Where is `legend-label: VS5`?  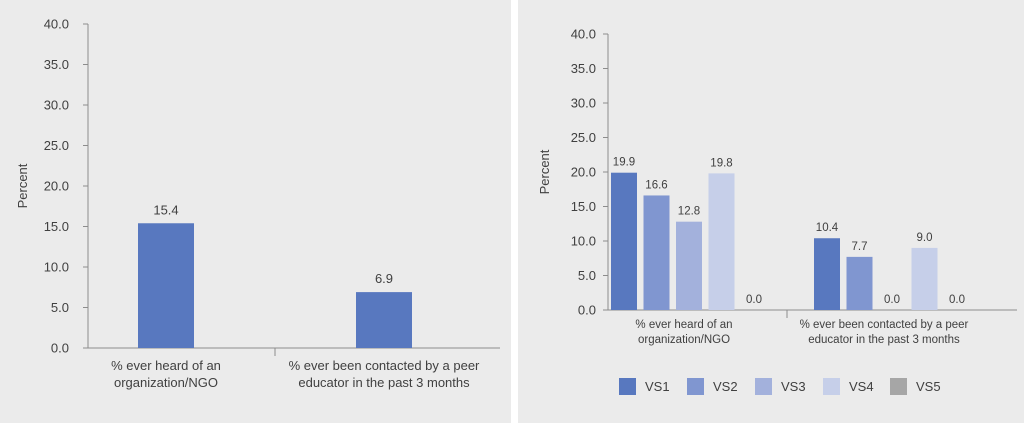
legend-label: VS5 is located at coordinates (928, 386).